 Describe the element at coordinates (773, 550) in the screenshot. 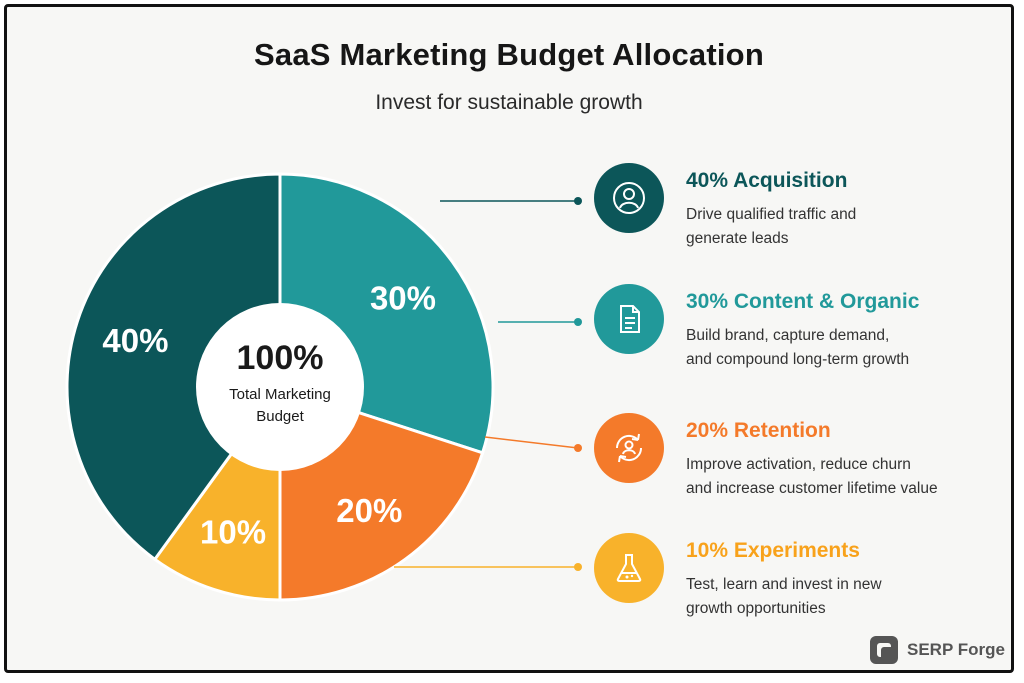

I see `legend-title-experiments: 10% Experiments` at that location.